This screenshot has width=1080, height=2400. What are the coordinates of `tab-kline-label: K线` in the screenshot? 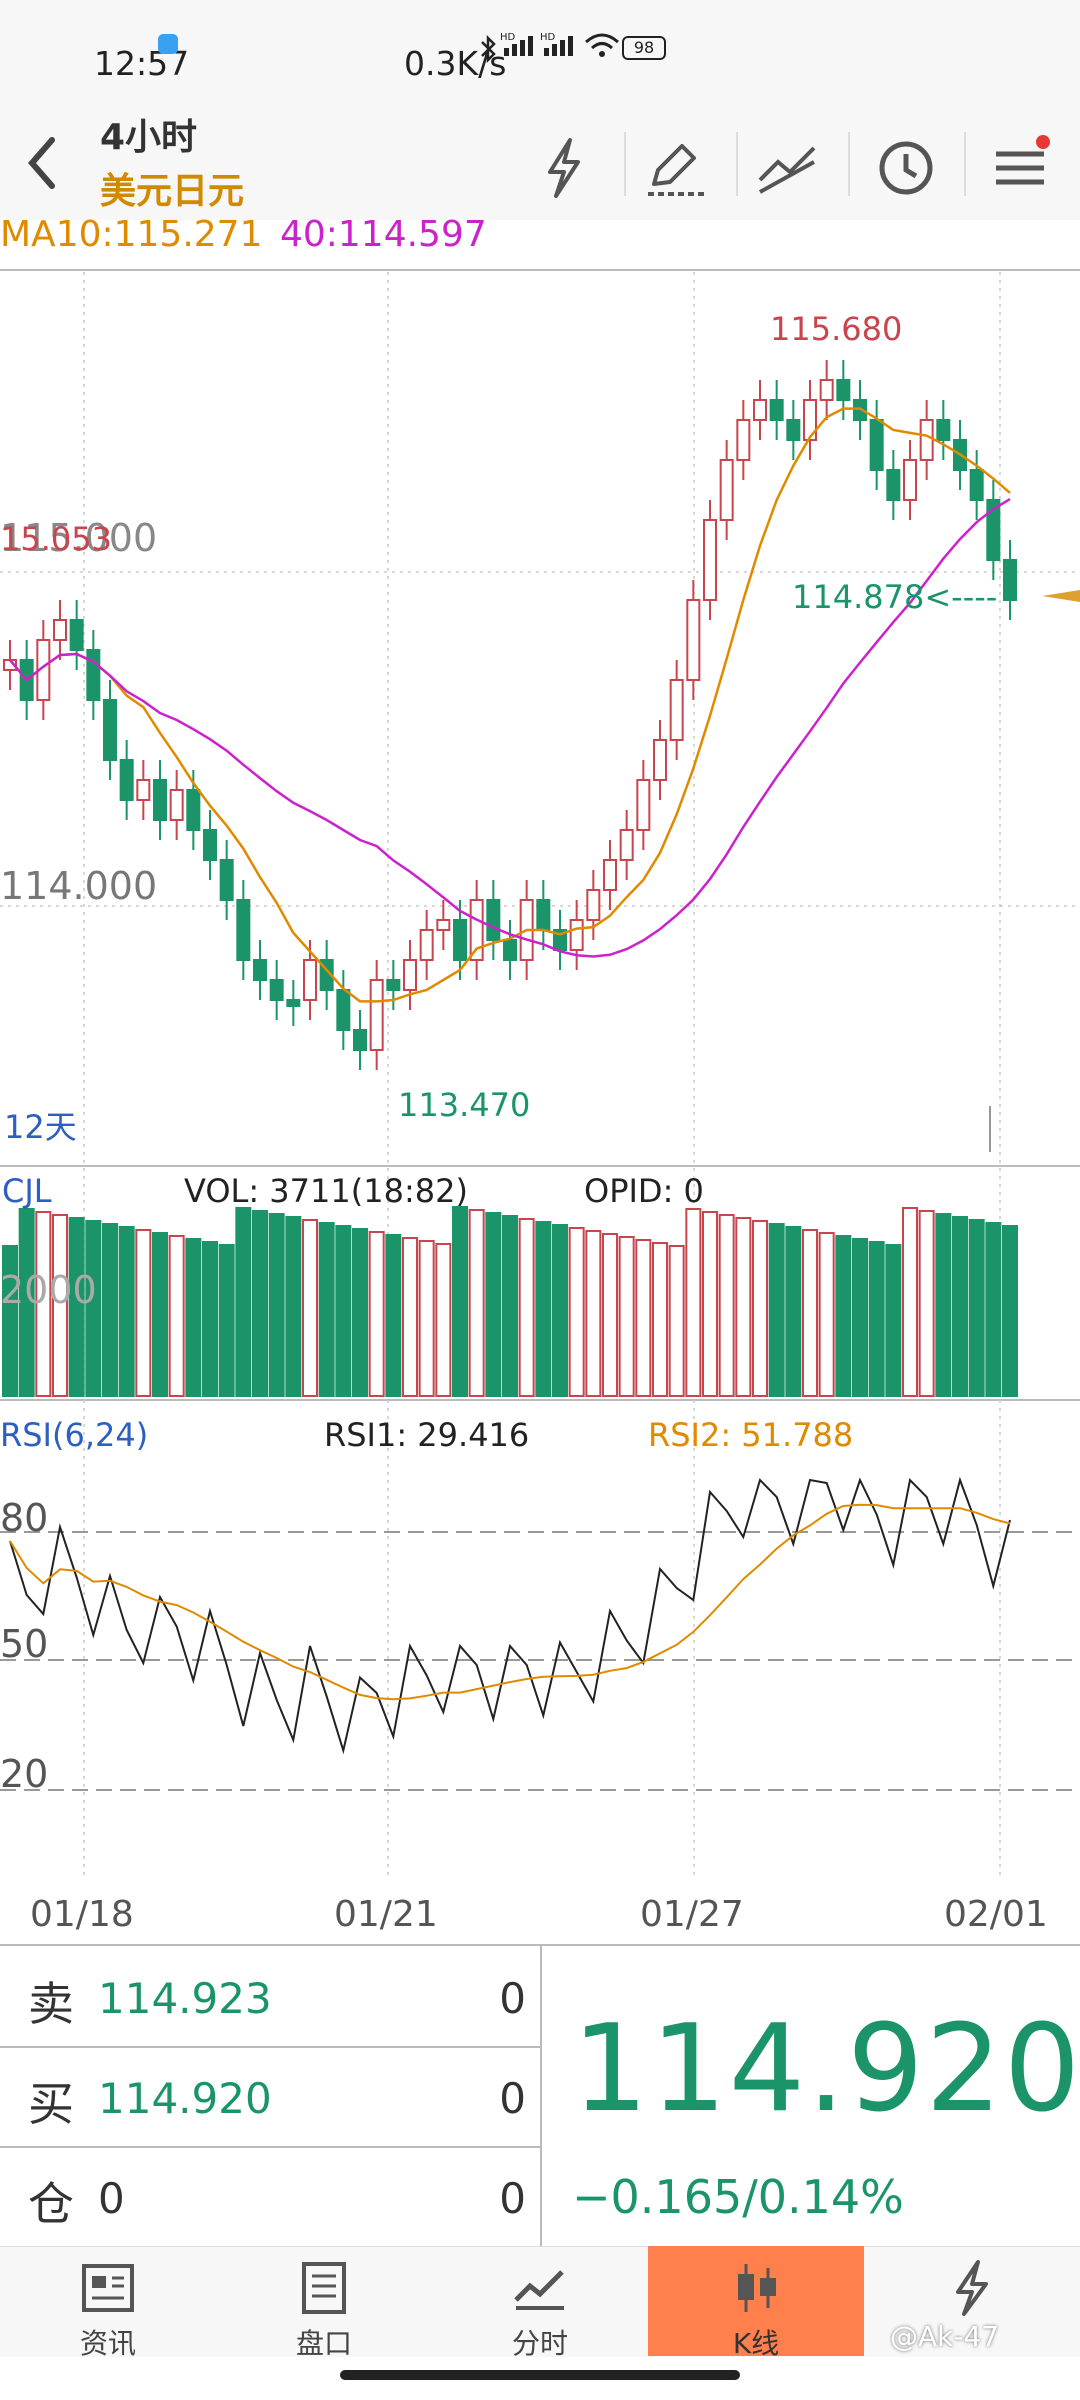 It's located at (756, 2343).